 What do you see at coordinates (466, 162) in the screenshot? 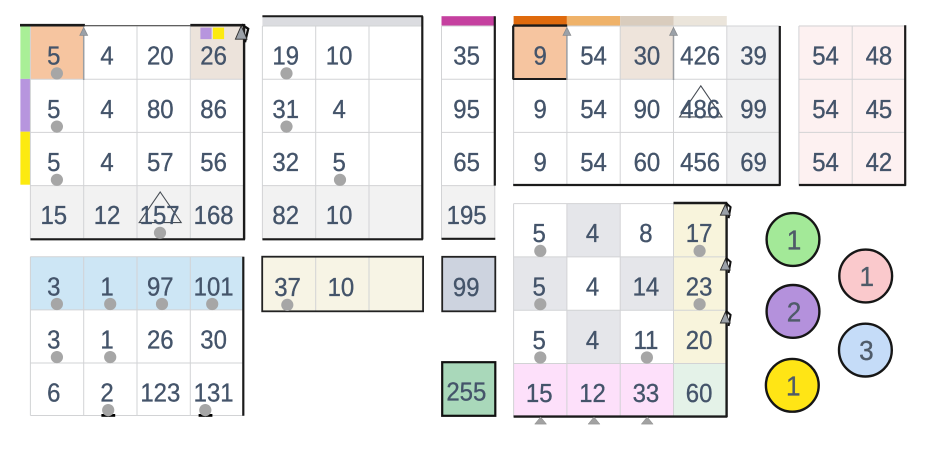
I see `svg-text: 65` at bounding box center [466, 162].